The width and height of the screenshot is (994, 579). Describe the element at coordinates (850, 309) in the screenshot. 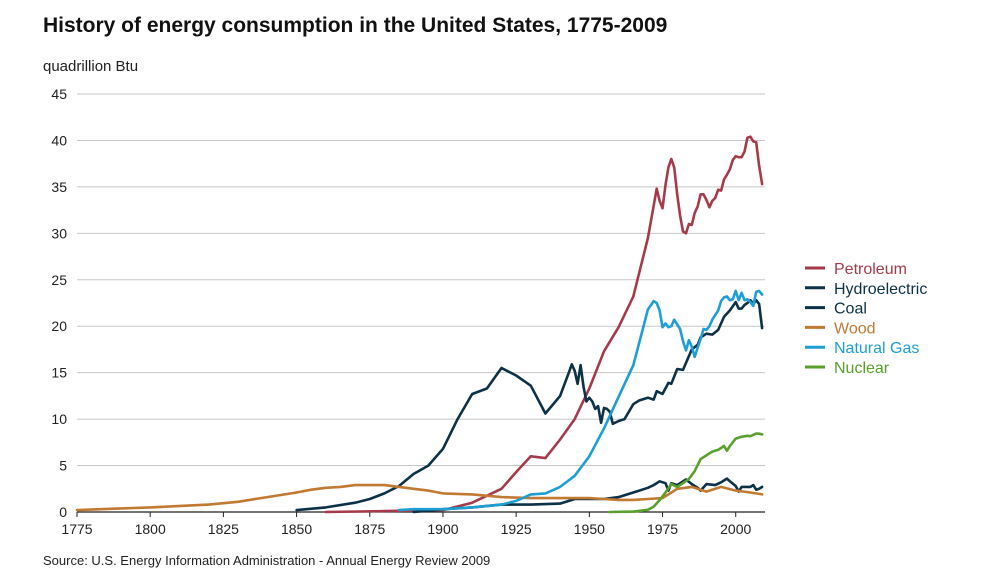

I see `legend-label-coal: Coal` at that location.